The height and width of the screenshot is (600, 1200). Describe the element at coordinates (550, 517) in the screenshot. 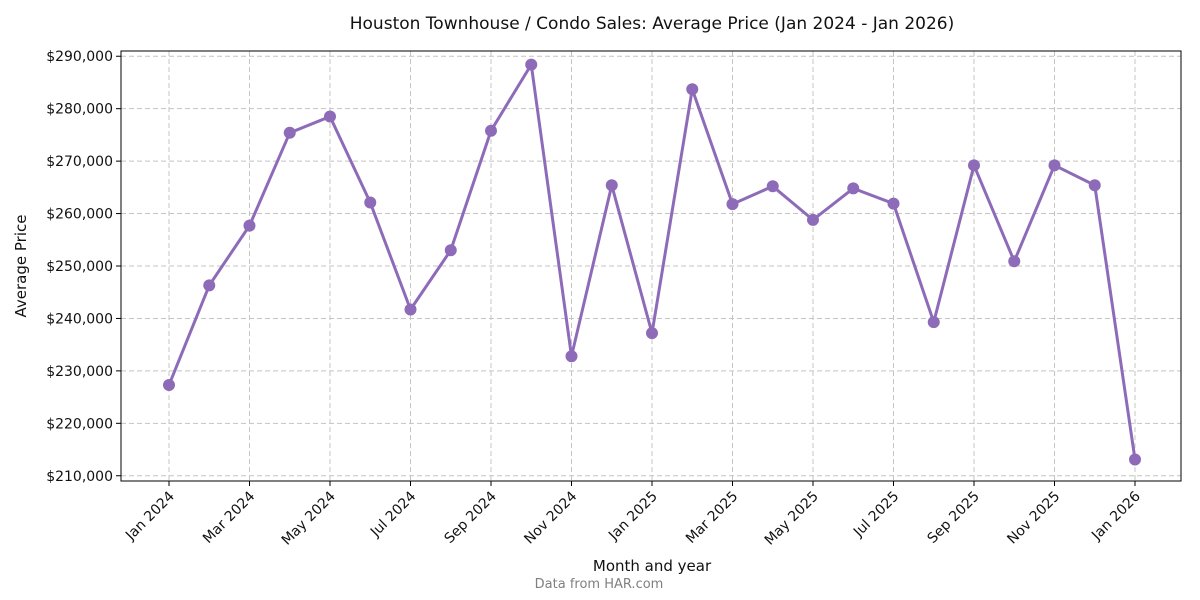

I see `x-tick-label: Nov 2024` at that location.